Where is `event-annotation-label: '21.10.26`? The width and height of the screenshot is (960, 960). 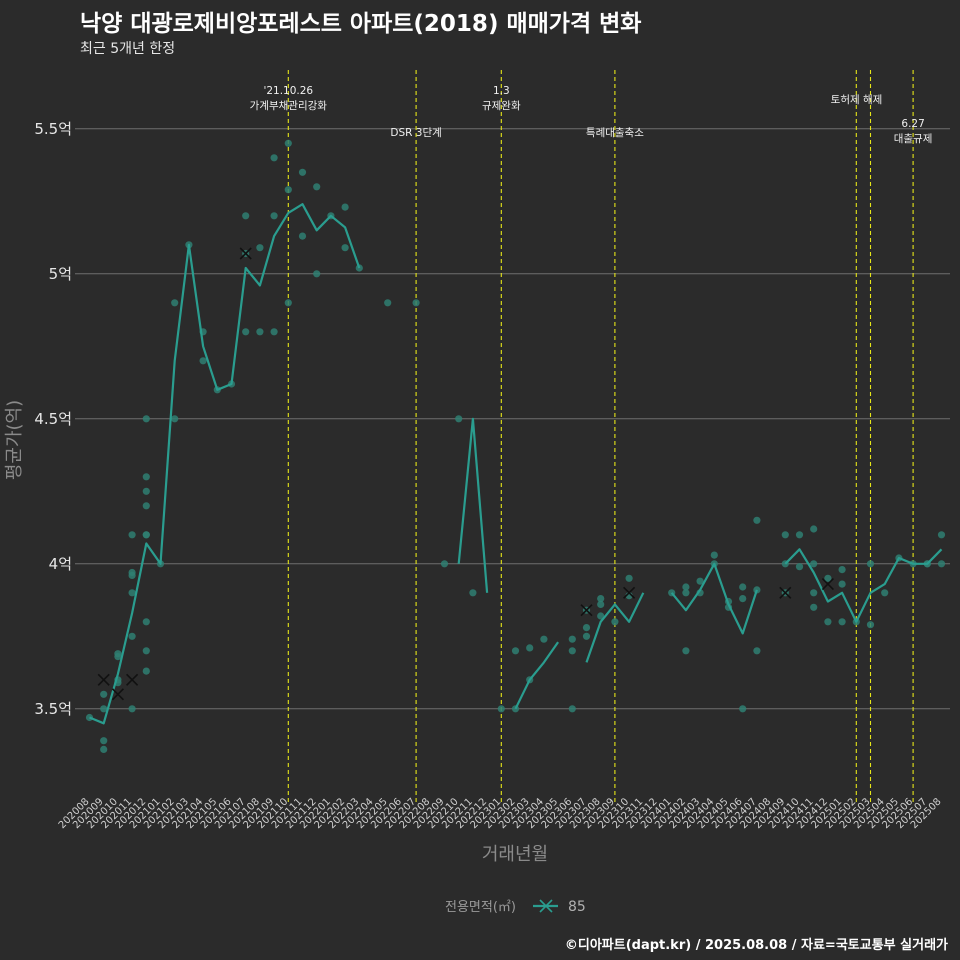
event-annotation-label: '21.10.26 is located at coordinates (288, 91).